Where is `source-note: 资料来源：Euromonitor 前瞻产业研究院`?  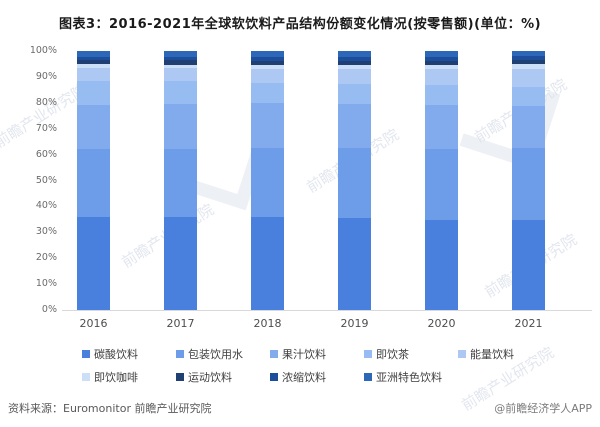 source-note: 资料来源：Euromonitor 前瞻产业研究院 is located at coordinates (110, 408).